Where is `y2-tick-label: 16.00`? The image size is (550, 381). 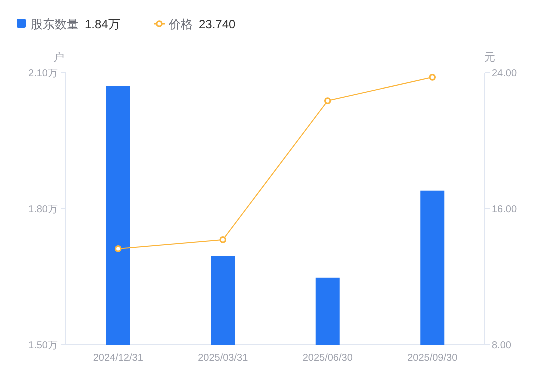
y2-tick-label: 16.00 is located at coordinates (505, 210).